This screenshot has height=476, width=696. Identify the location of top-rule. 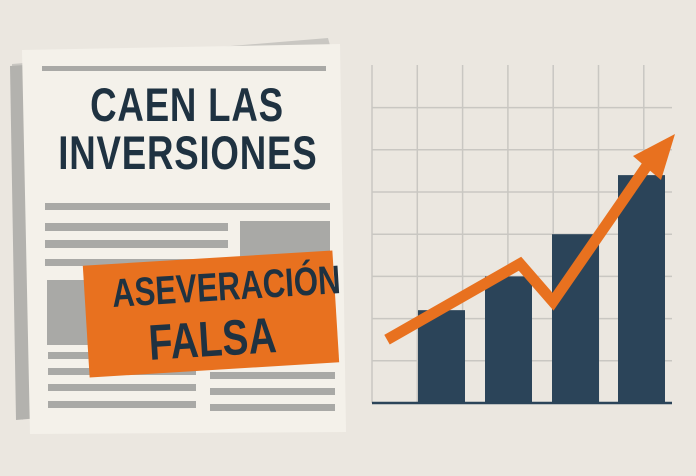
(184, 68).